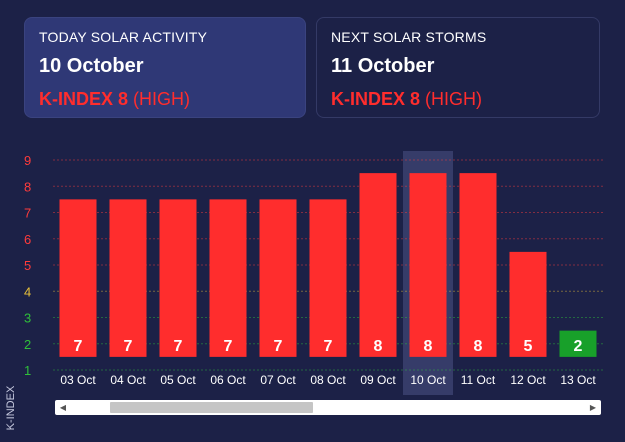 Image resolution: width=625 pixels, height=442 pixels. Describe the element at coordinates (27, 318) in the screenshot. I see `y-tick-label: 3` at that location.